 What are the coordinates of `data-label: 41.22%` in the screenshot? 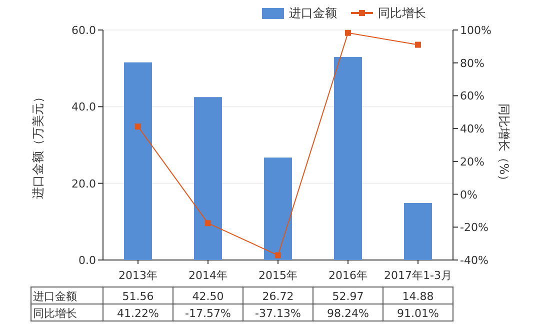 It's located at (138, 313).